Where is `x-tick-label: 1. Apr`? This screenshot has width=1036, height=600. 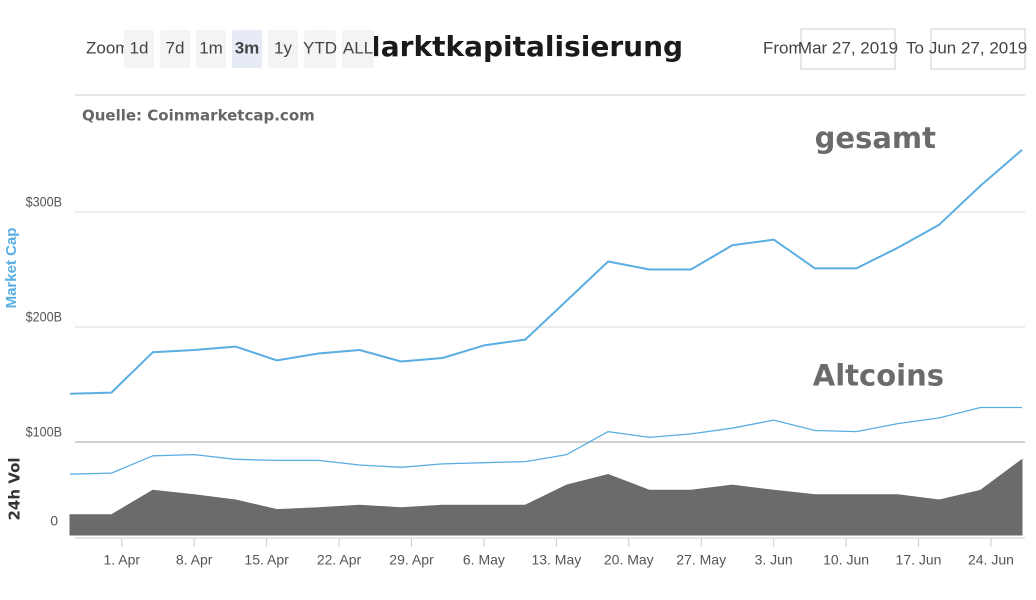 x-tick-label: 1. Apr is located at coordinates (121, 560).